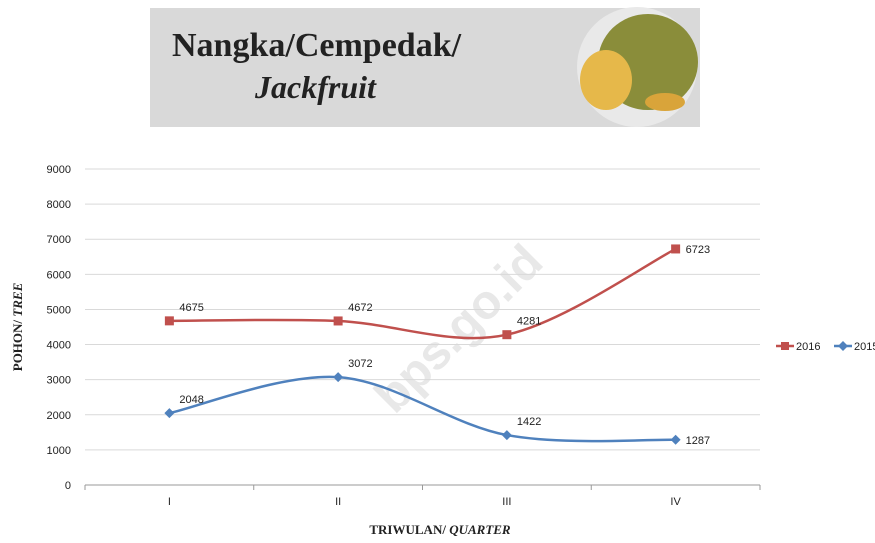 The height and width of the screenshot is (543, 875). What do you see at coordinates (315, 87) in the screenshot?
I see `chart-subtitle: Jackfruit` at bounding box center [315, 87].